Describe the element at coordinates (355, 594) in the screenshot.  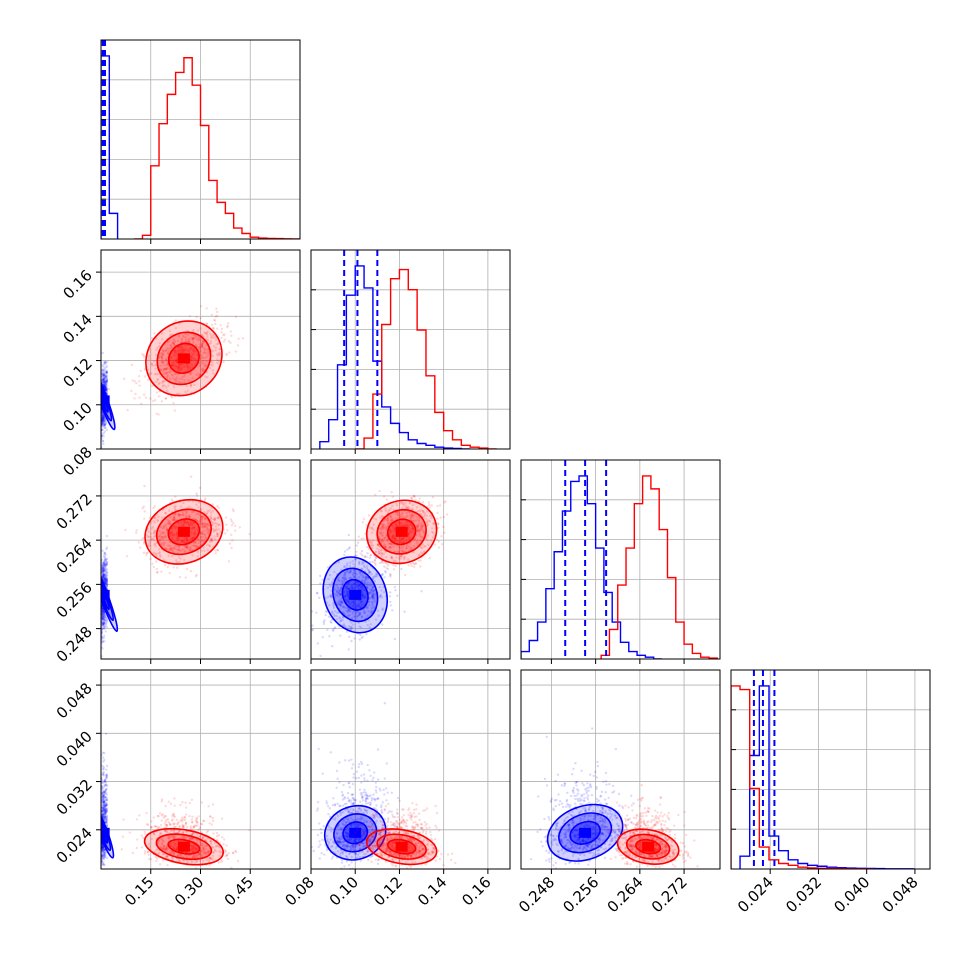
I see `density-peak-blue` at that location.